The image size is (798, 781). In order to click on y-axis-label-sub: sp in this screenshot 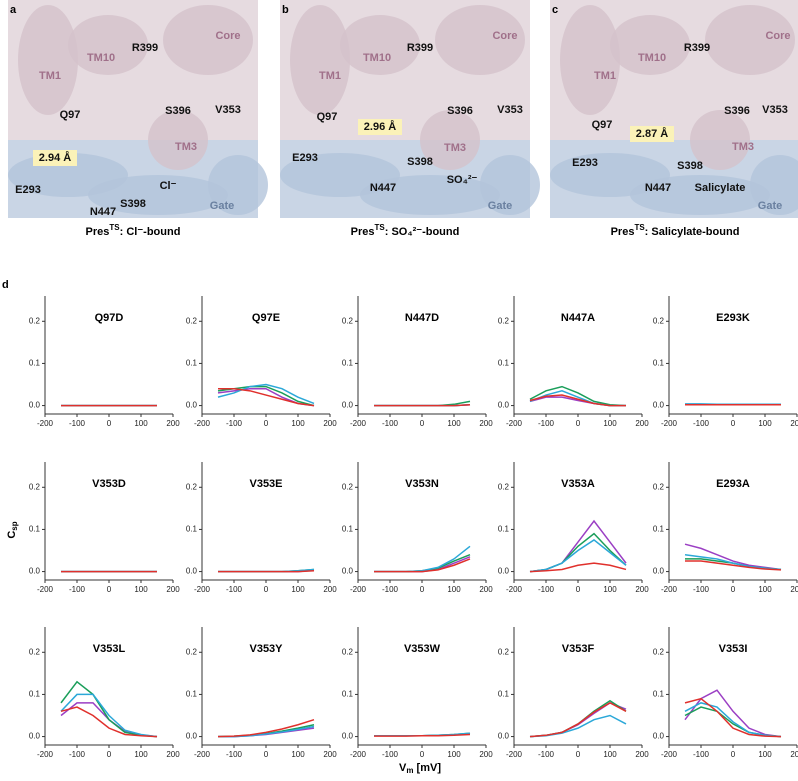, I will do `click(14, 525)`.